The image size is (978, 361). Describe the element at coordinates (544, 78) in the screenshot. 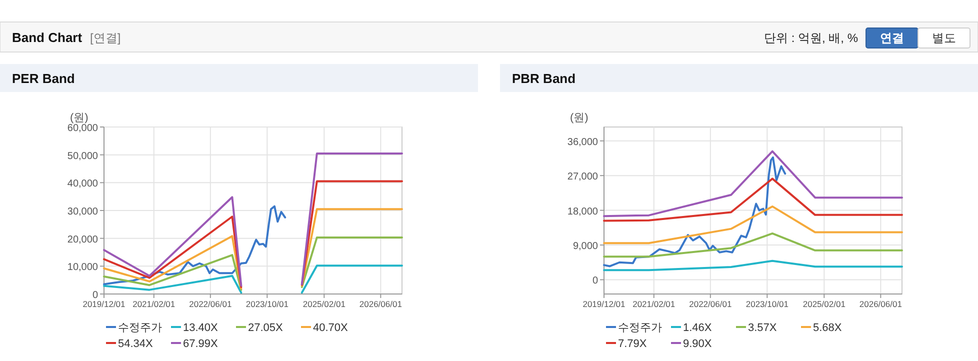

I see `chart-title: PBR Band` at that location.